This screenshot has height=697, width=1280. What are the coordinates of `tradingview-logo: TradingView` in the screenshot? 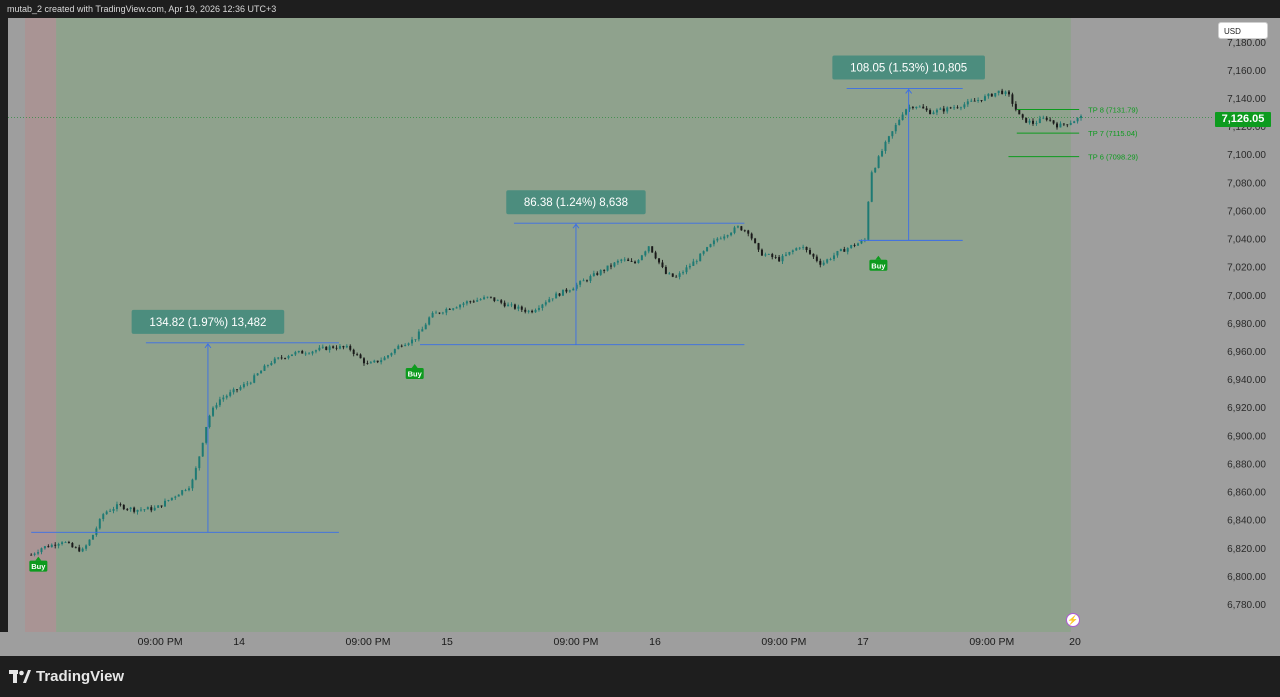 It's located at (66, 676).